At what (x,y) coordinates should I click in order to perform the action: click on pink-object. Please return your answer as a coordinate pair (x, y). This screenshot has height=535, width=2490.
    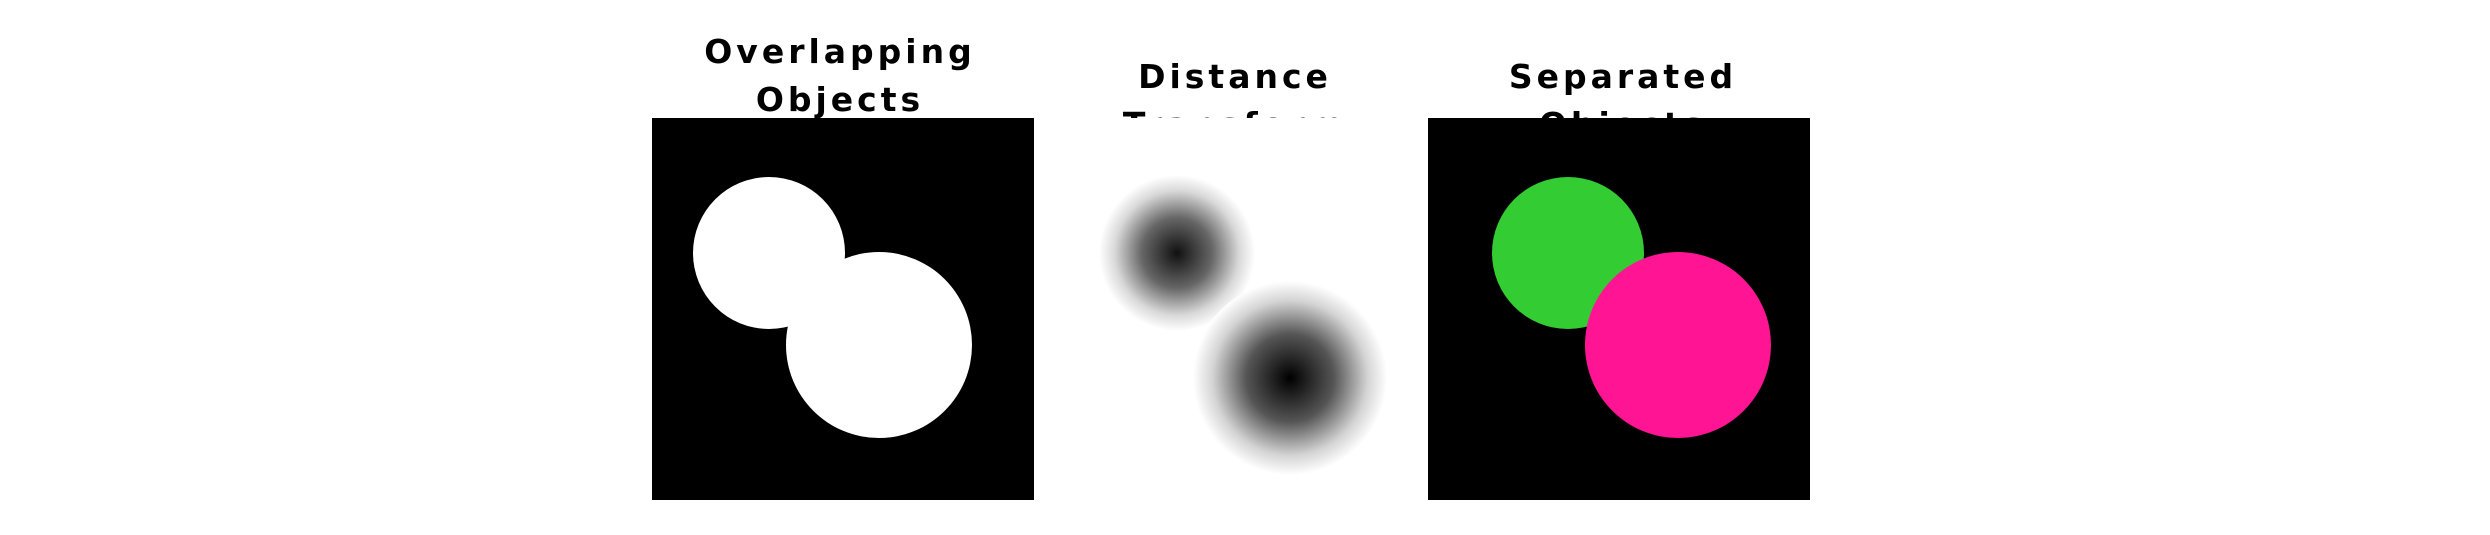
    Looking at the image, I should click on (1678, 345).